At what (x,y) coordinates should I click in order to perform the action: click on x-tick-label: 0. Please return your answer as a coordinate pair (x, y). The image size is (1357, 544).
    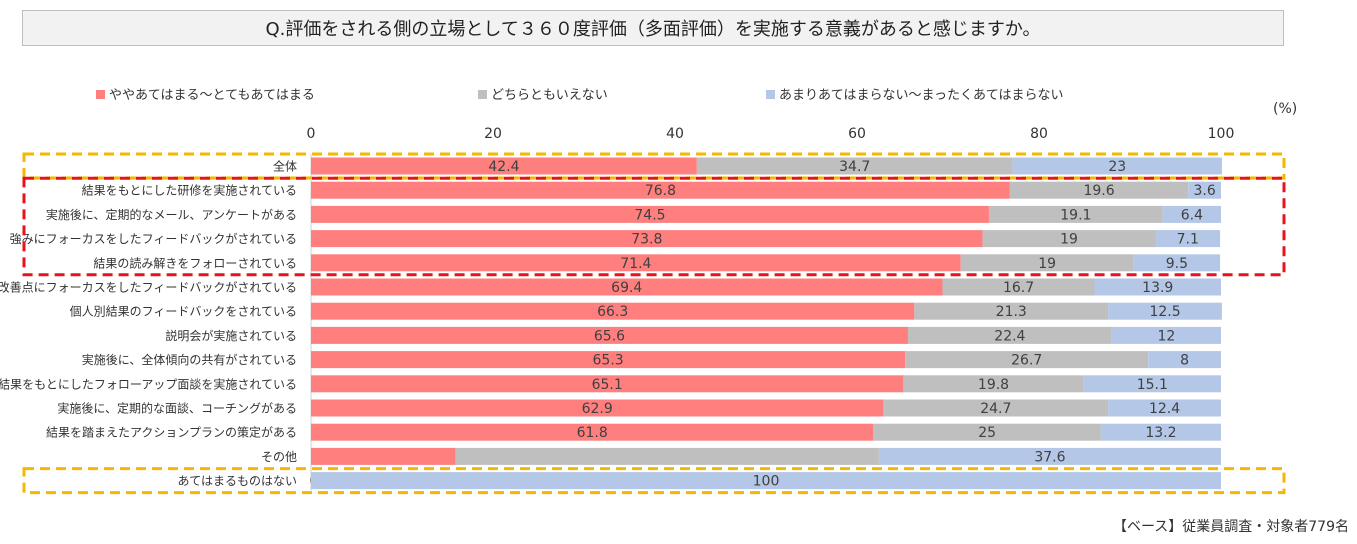
    Looking at the image, I should click on (311, 134).